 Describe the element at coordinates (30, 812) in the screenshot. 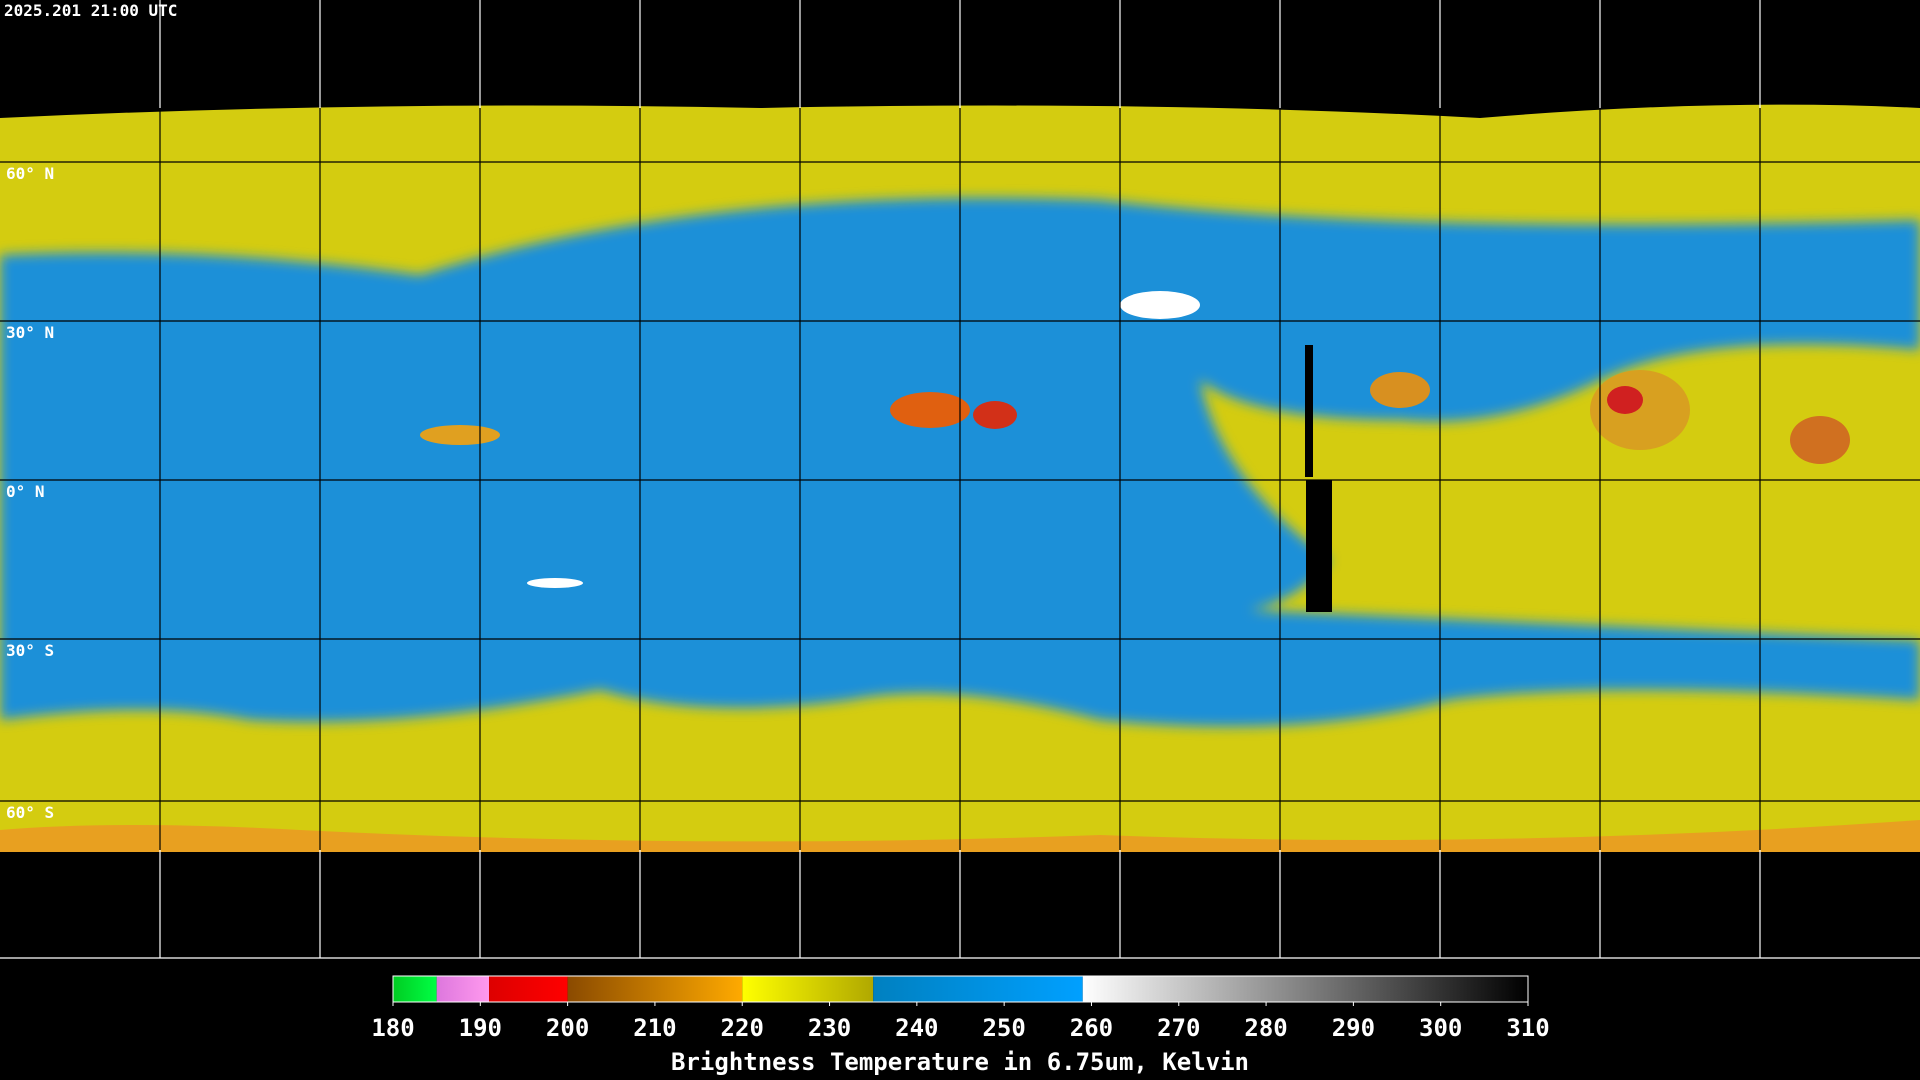

I see `latitude-label: 60° S` at that location.